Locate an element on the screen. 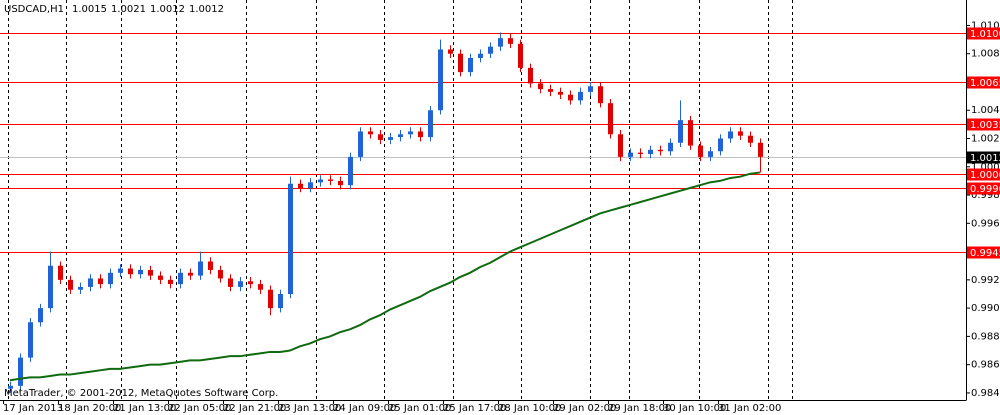 This screenshot has height=415, width=1000. y-tick-label: 0.9905 is located at coordinates (985, 308).